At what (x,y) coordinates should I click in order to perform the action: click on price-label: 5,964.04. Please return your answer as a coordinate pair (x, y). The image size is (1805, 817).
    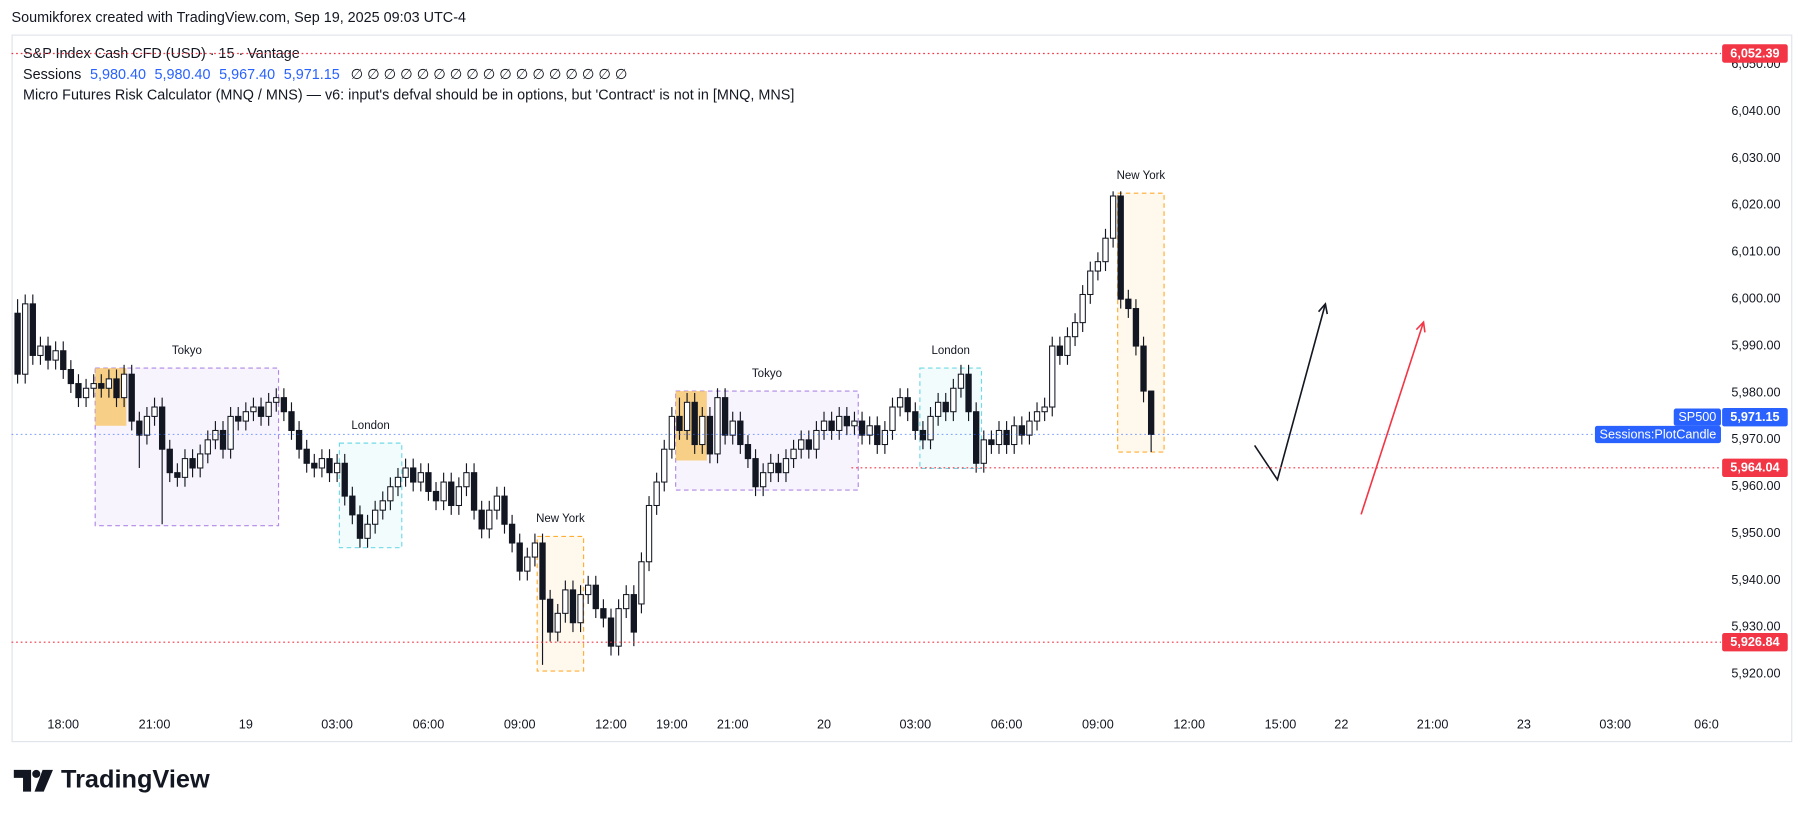
    Looking at the image, I should click on (1754, 468).